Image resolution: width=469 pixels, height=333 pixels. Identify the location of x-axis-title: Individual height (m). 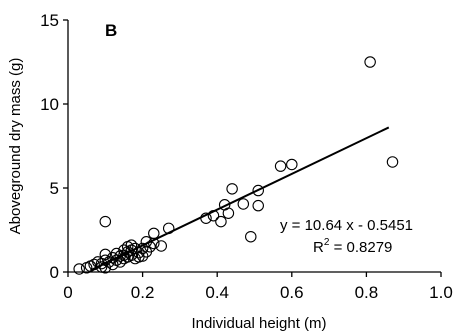
(258, 323).